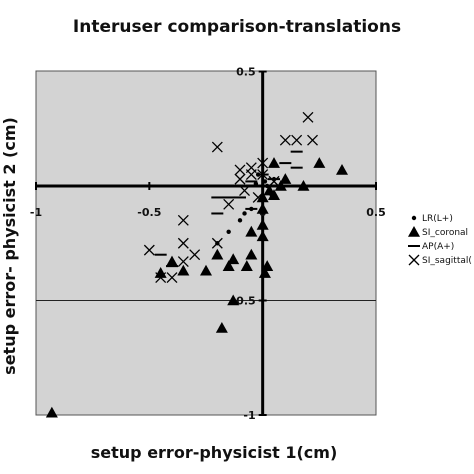  I want to click on y-axis-title: setup error- physicist 2 (cm), so click(9, 246).